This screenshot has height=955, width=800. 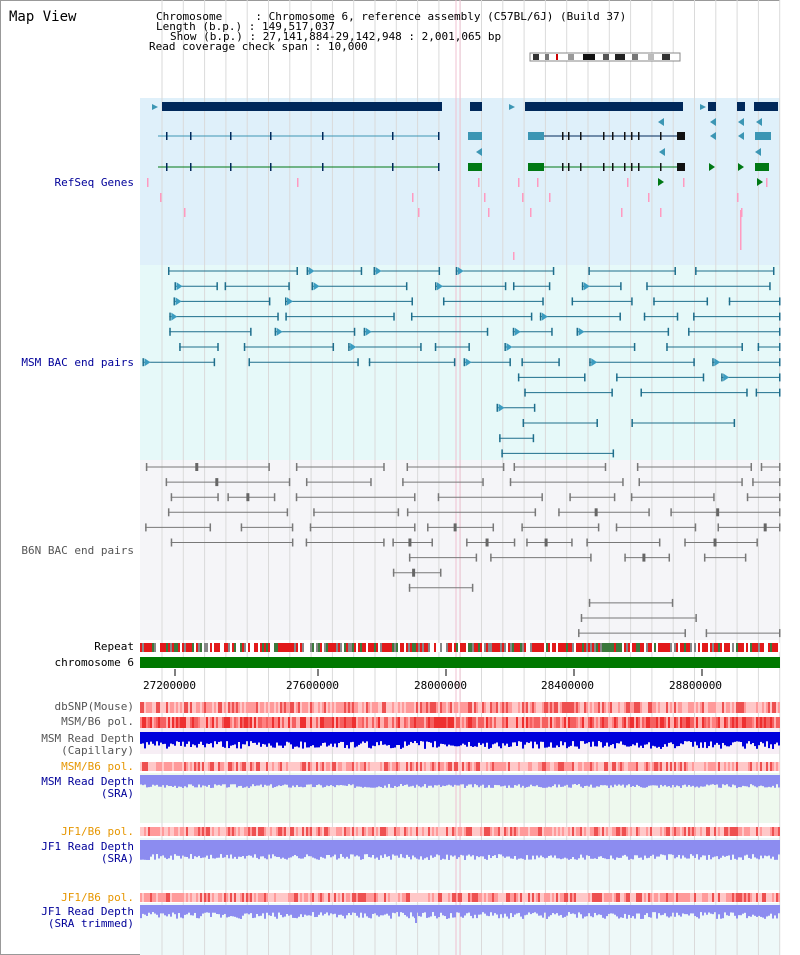 What do you see at coordinates (97, 897) in the screenshot?
I see `track-label-jf1-pol-2: JF1/B6 pol.` at bounding box center [97, 897].